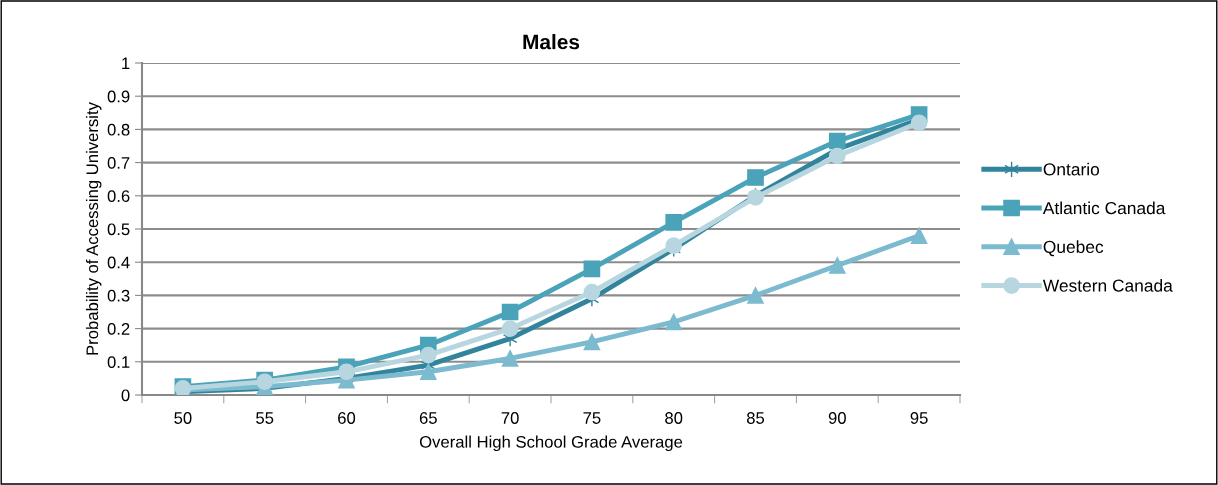 Image resolution: width=1218 pixels, height=485 pixels. I want to click on y-tick-label: 0.2, so click(118, 329).